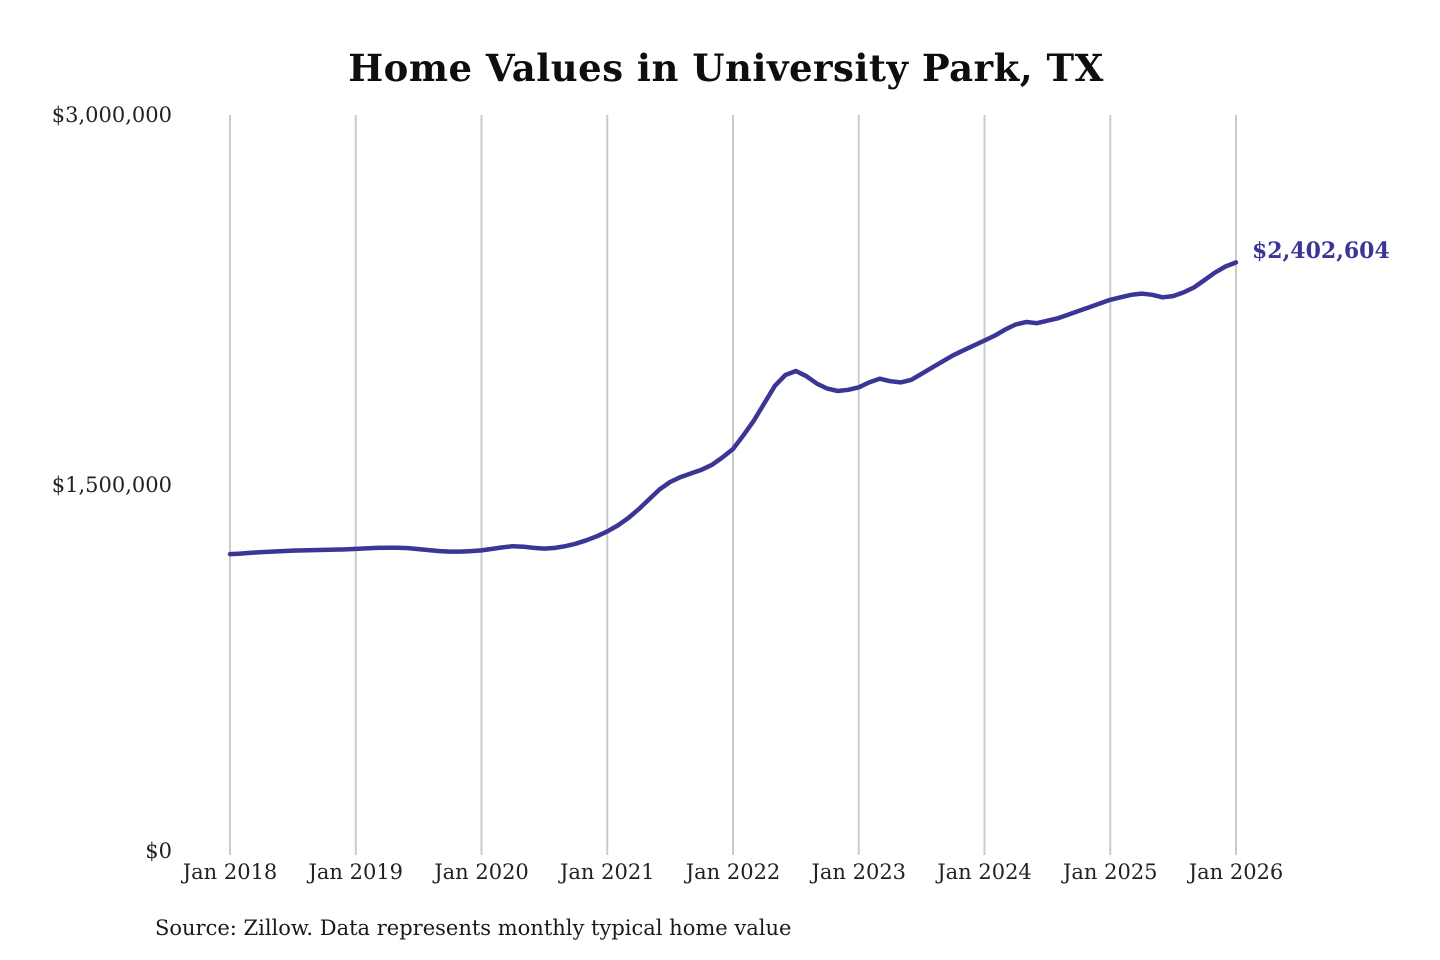 The image size is (1440, 960). I want to click on x-axis-tick-label: Jan 2019, so click(356, 872).